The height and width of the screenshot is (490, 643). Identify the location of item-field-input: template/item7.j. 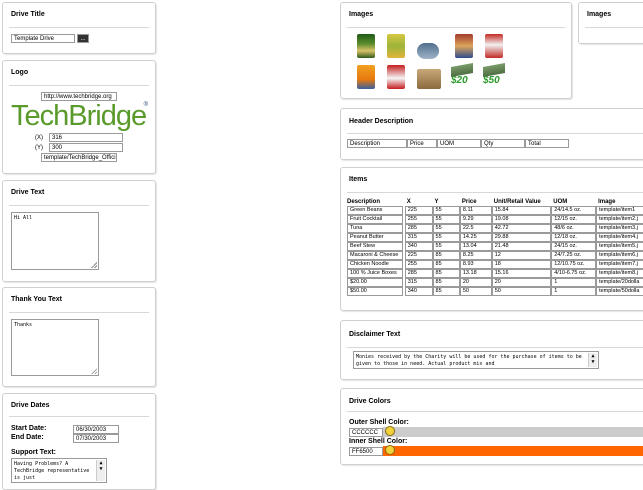
(619, 264).